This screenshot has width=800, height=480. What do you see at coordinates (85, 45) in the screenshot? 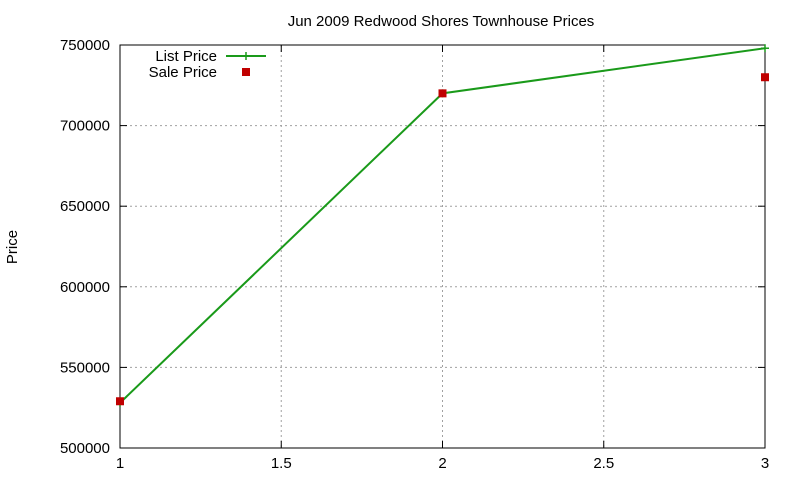
I see `y-tick-label: 750000` at bounding box center [85, 45].